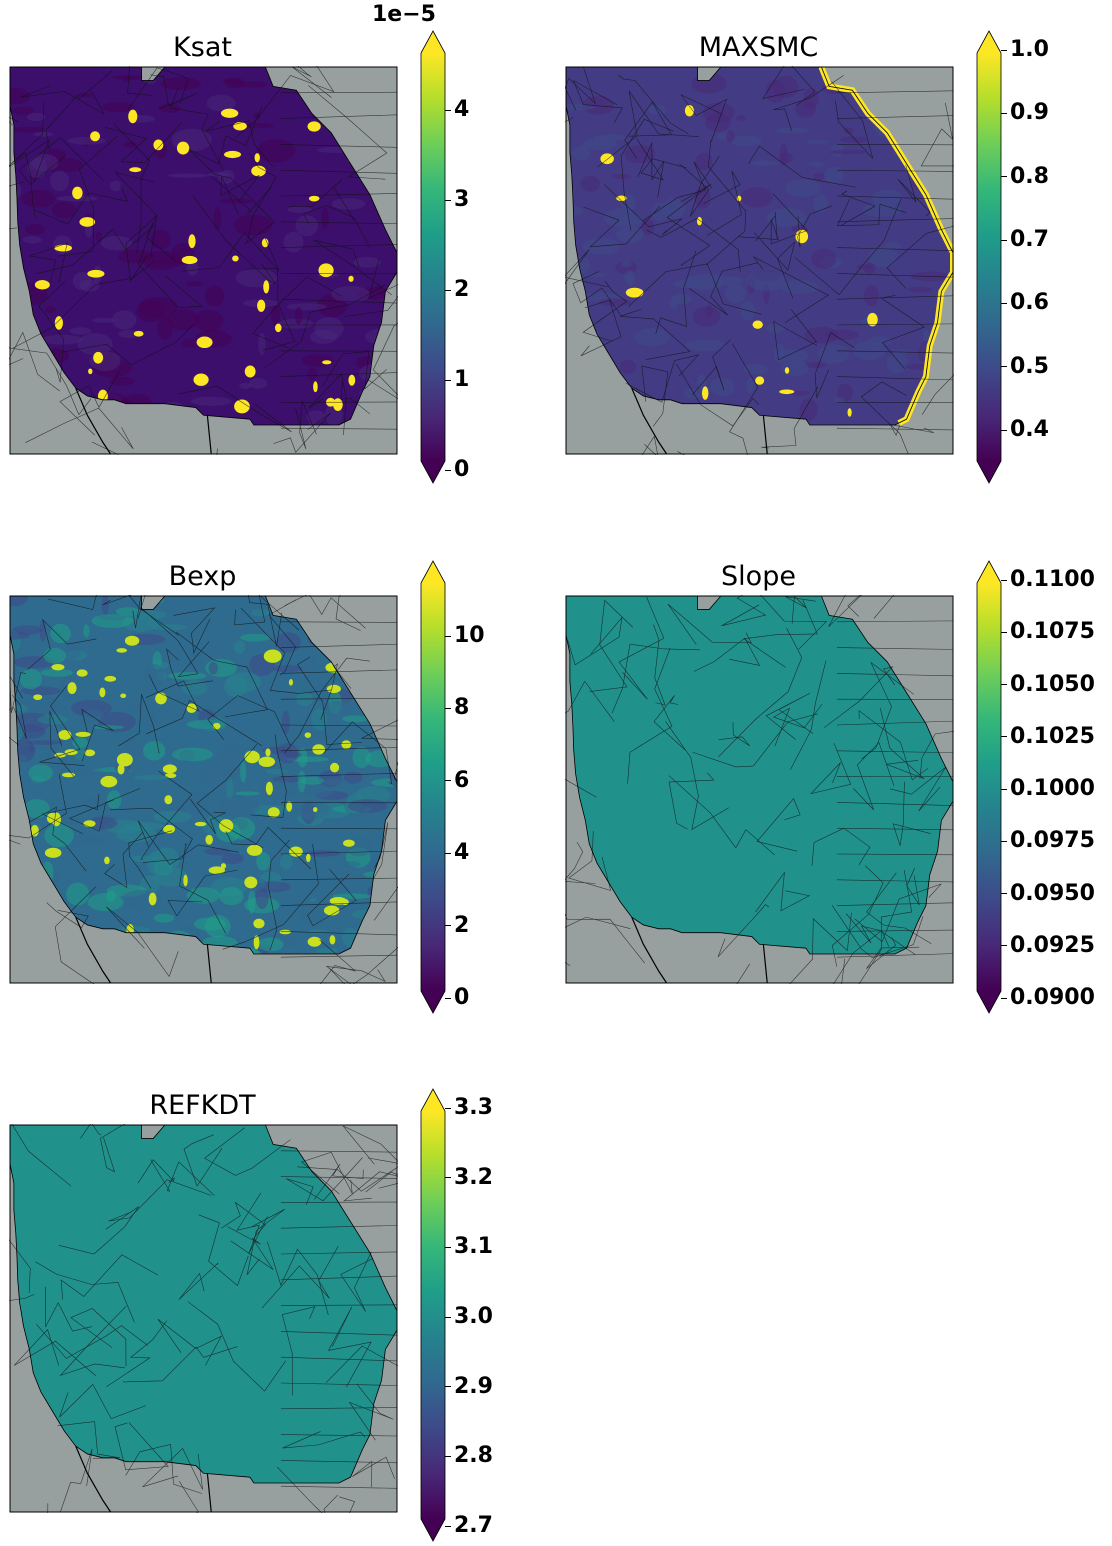 The height and width of the screenshot is (1546, 1112). I want to click on map-bexp, so click(203, 789).